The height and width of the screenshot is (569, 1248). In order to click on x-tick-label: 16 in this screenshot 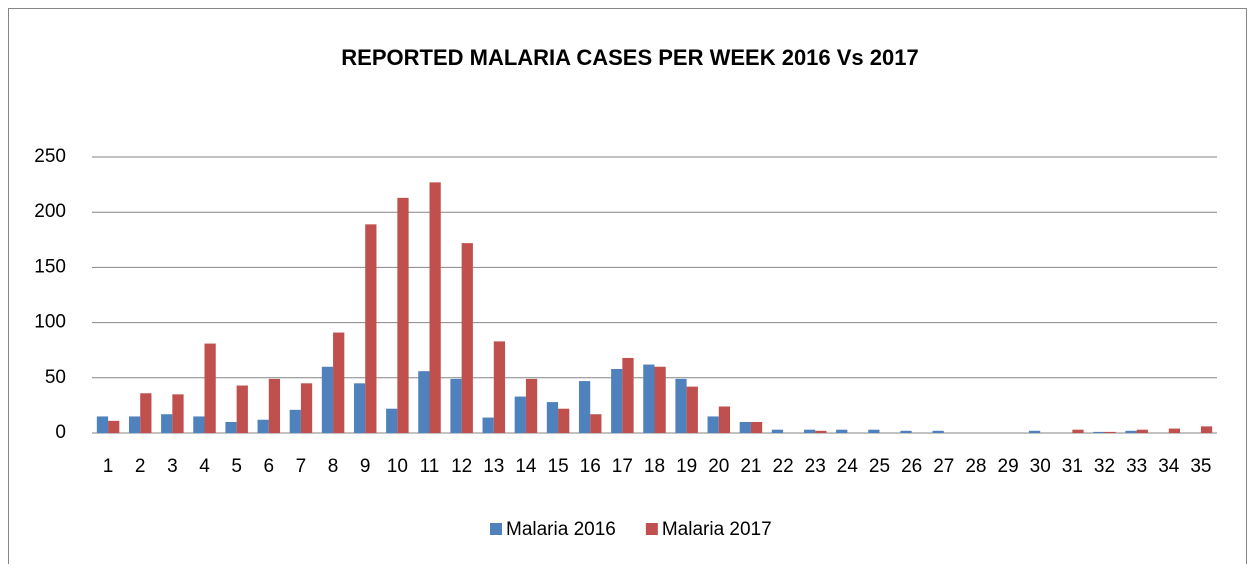, I will do `click(590, 466)`.